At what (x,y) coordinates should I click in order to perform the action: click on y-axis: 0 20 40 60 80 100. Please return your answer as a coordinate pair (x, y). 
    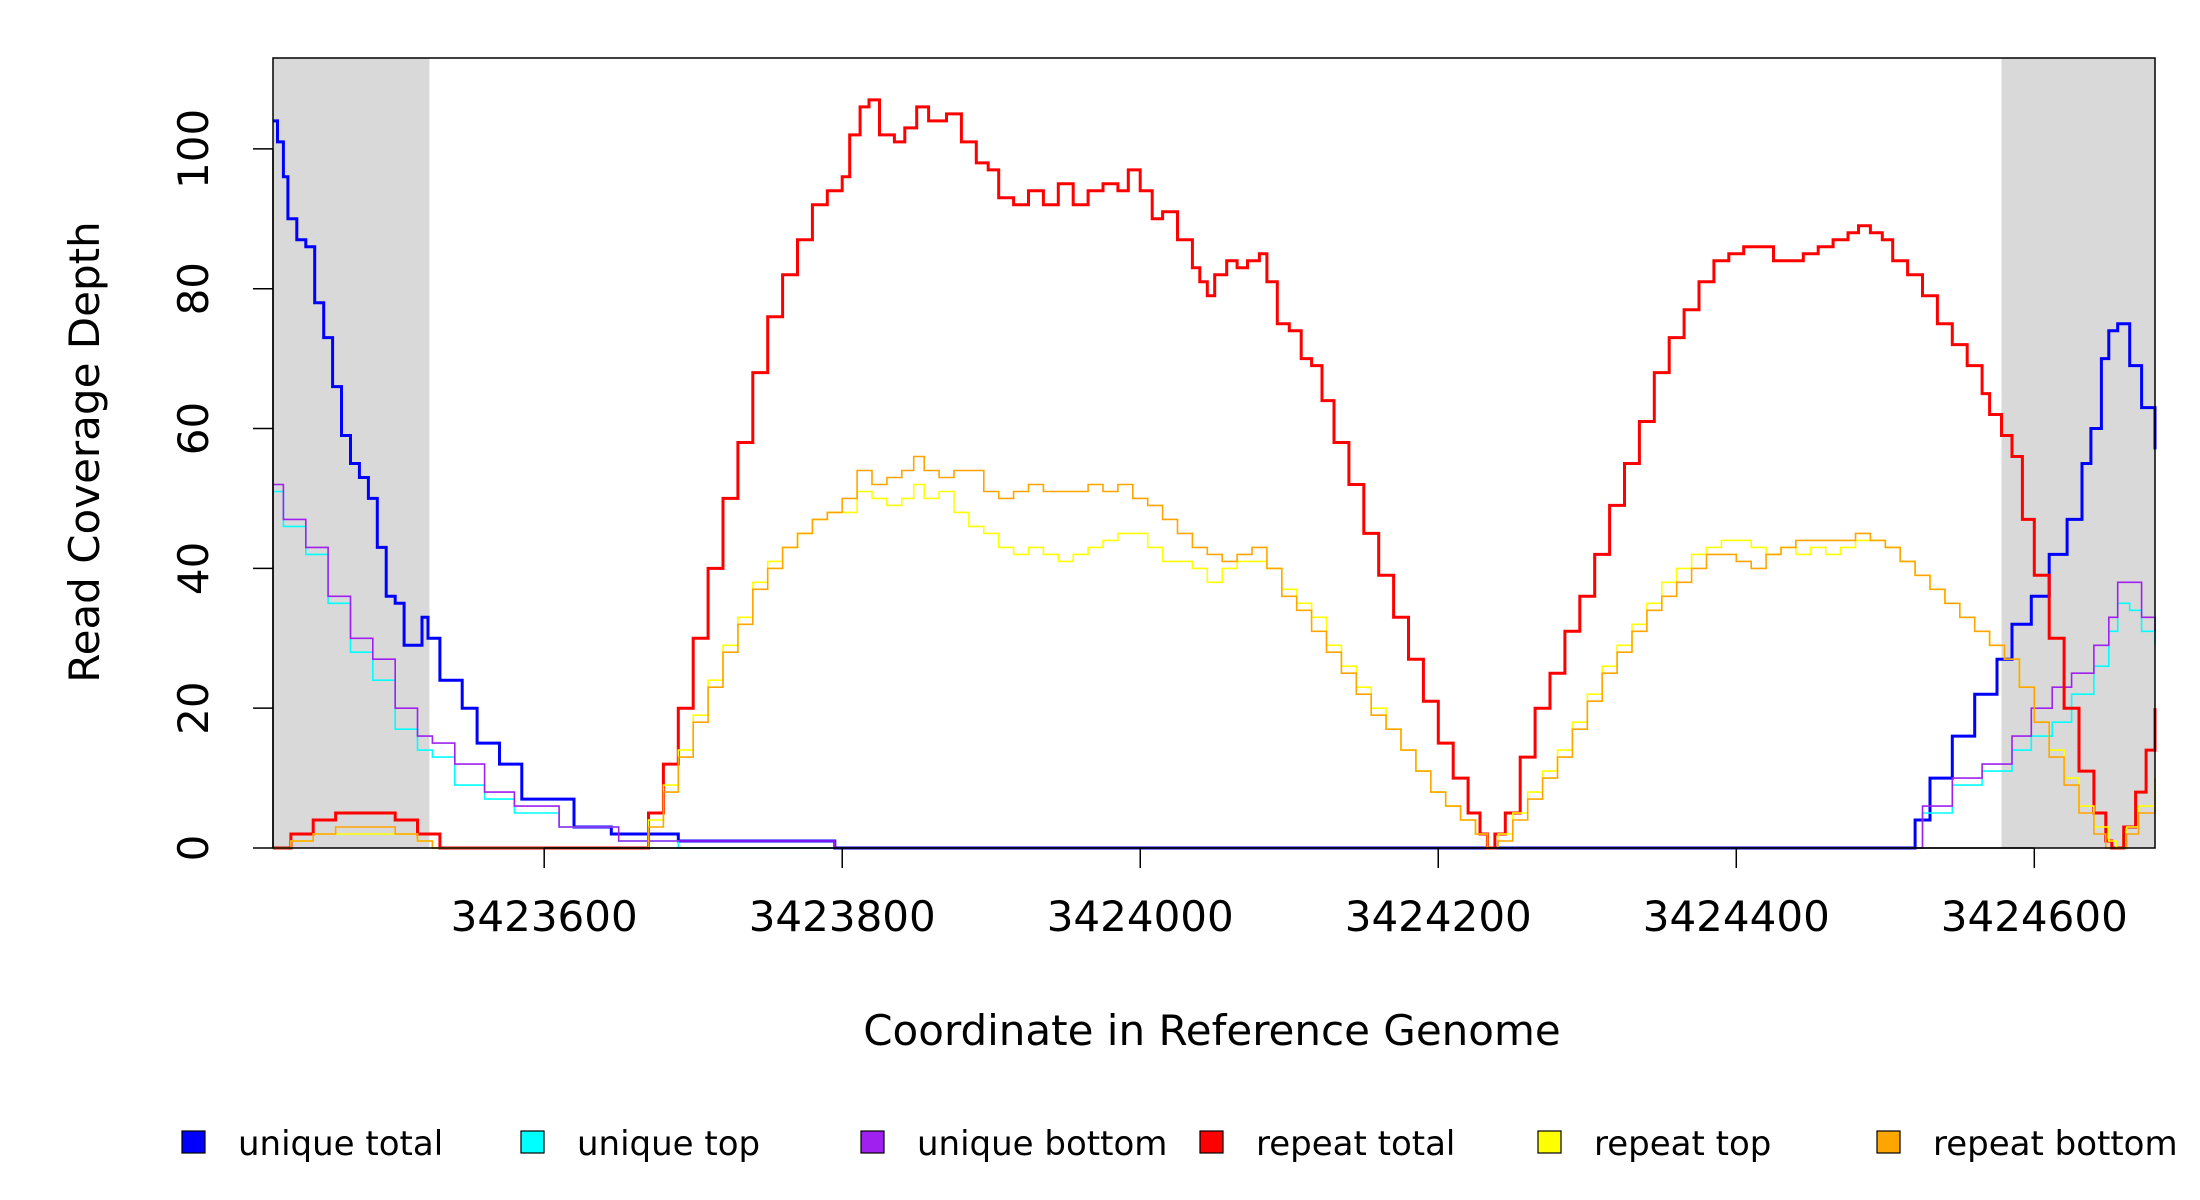
    Looking at the image, I should click on (221, 485).